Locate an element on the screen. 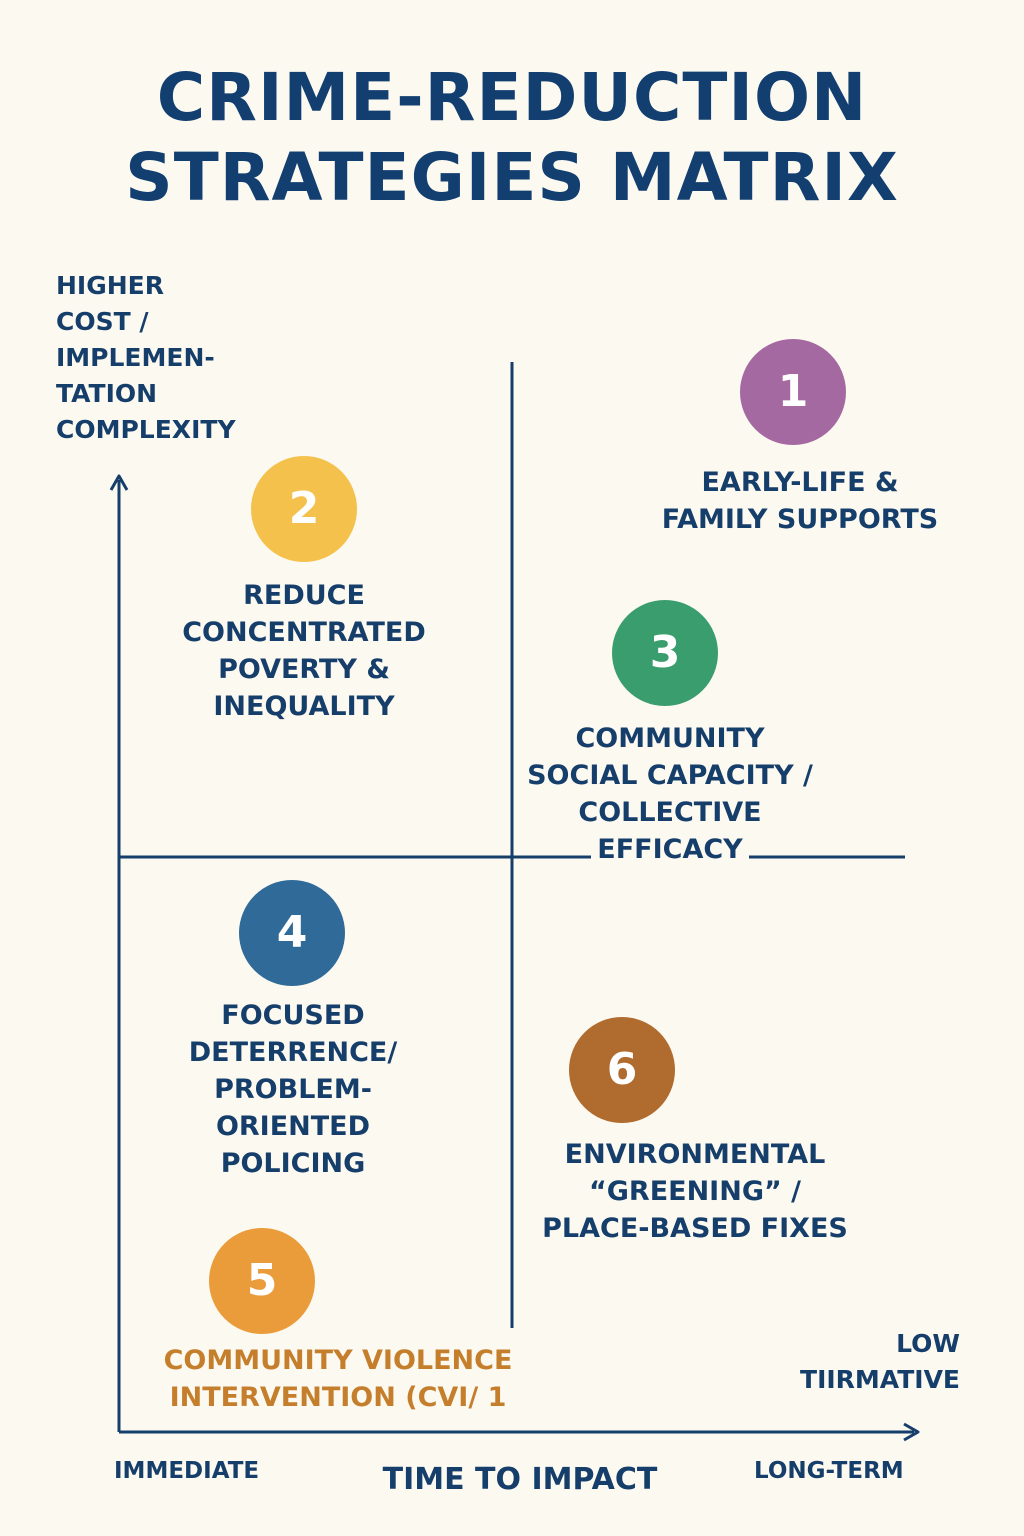  strategy-2-badge: 2 is located at coordinates (304, 509).